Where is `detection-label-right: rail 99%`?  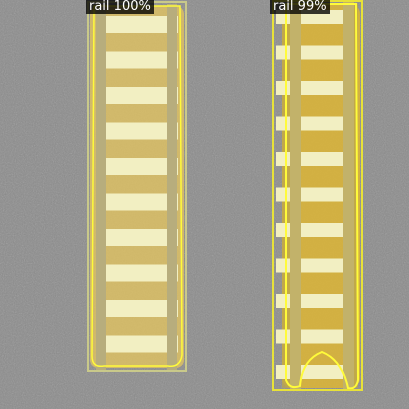 detection-label-right: rail 99% is located at coordinates (300, 7).